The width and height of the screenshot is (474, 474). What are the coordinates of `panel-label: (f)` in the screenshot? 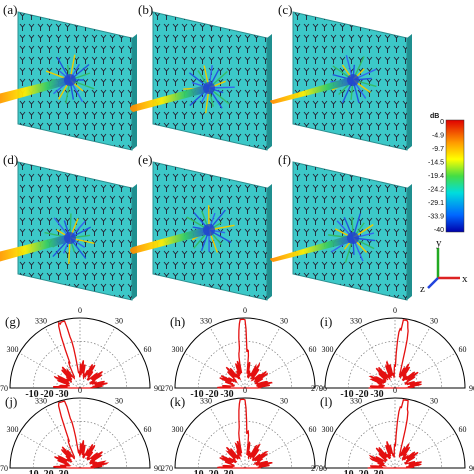 It's located at (284, 159).